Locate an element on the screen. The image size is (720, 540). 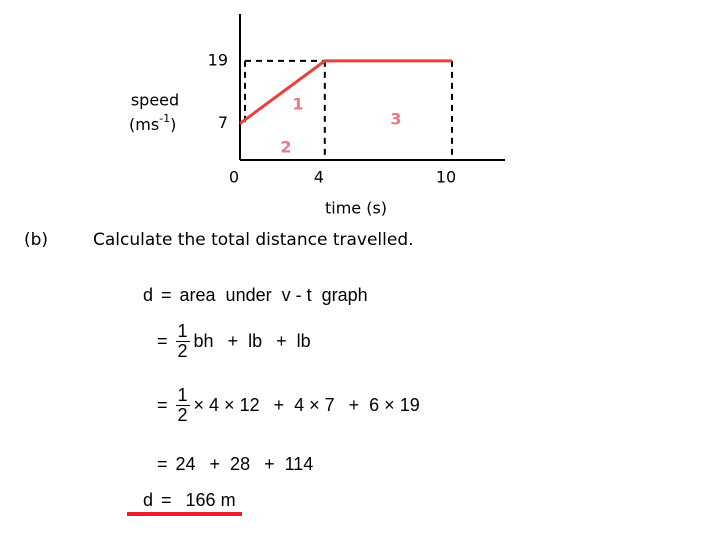
region-label: 3 is located at coordinates (395, 119).